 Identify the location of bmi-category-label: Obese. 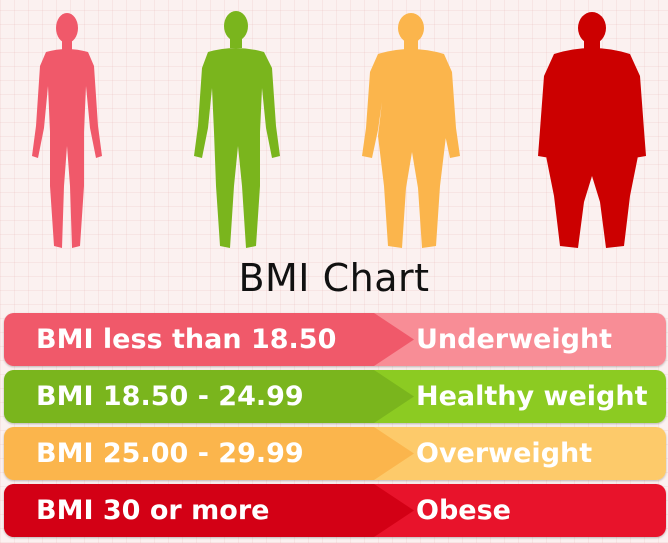
(463, 510).